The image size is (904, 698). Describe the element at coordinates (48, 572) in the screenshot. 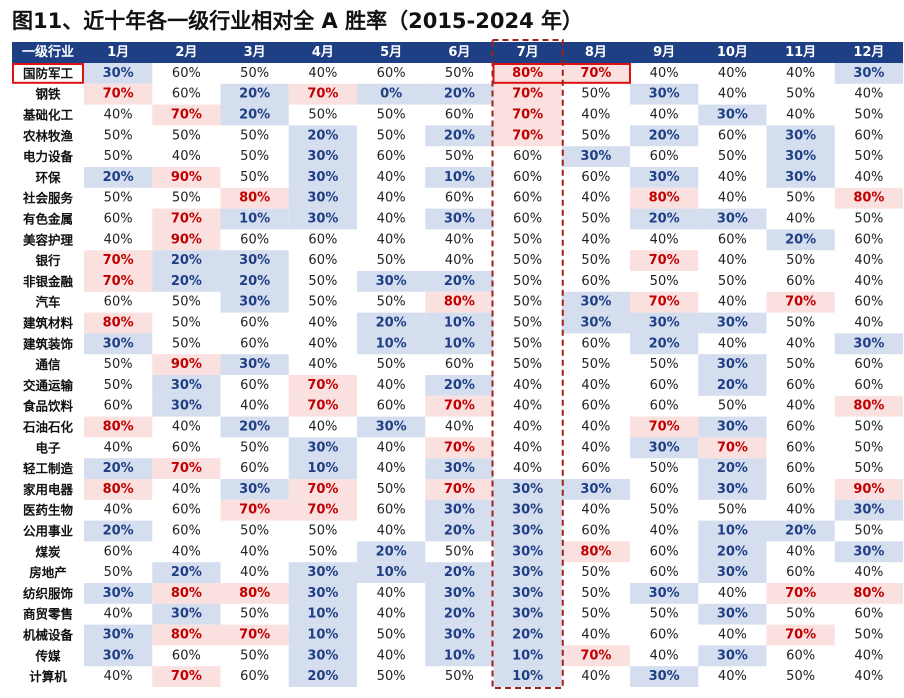

I see `industry-label: 房地产` at that location.